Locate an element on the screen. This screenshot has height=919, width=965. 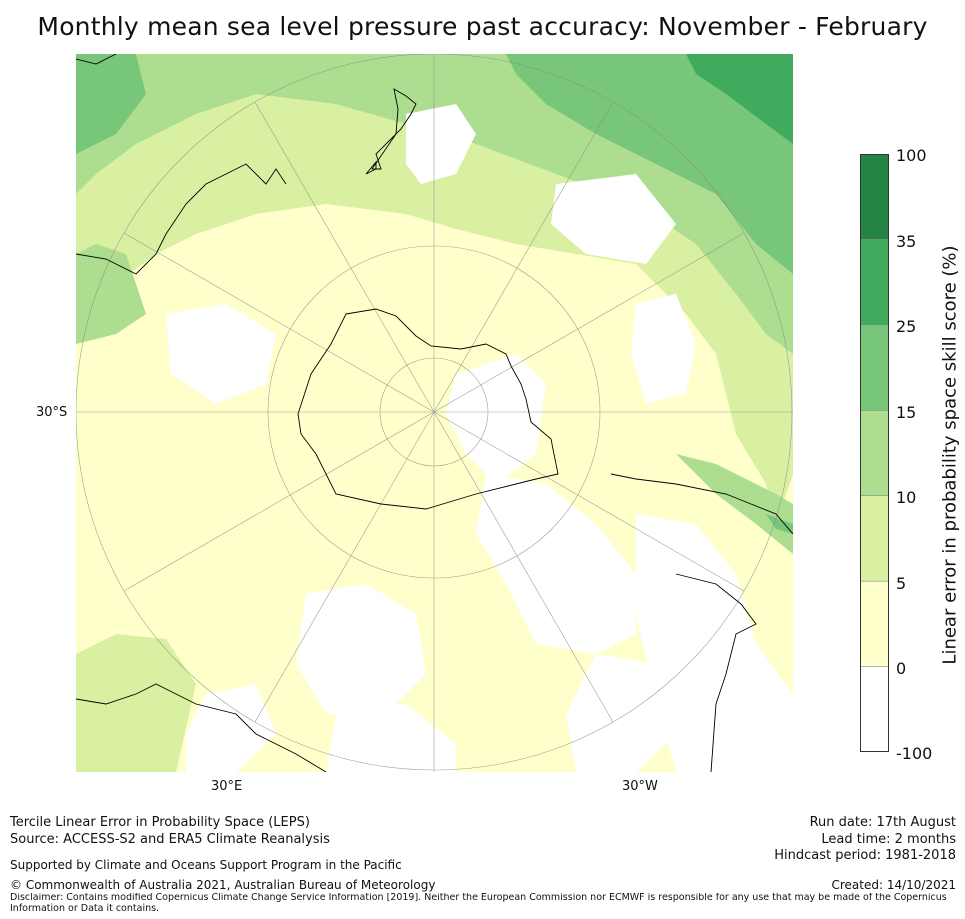
footer-created: Created: 14/10/2021 is located at coordinates (893, 885).